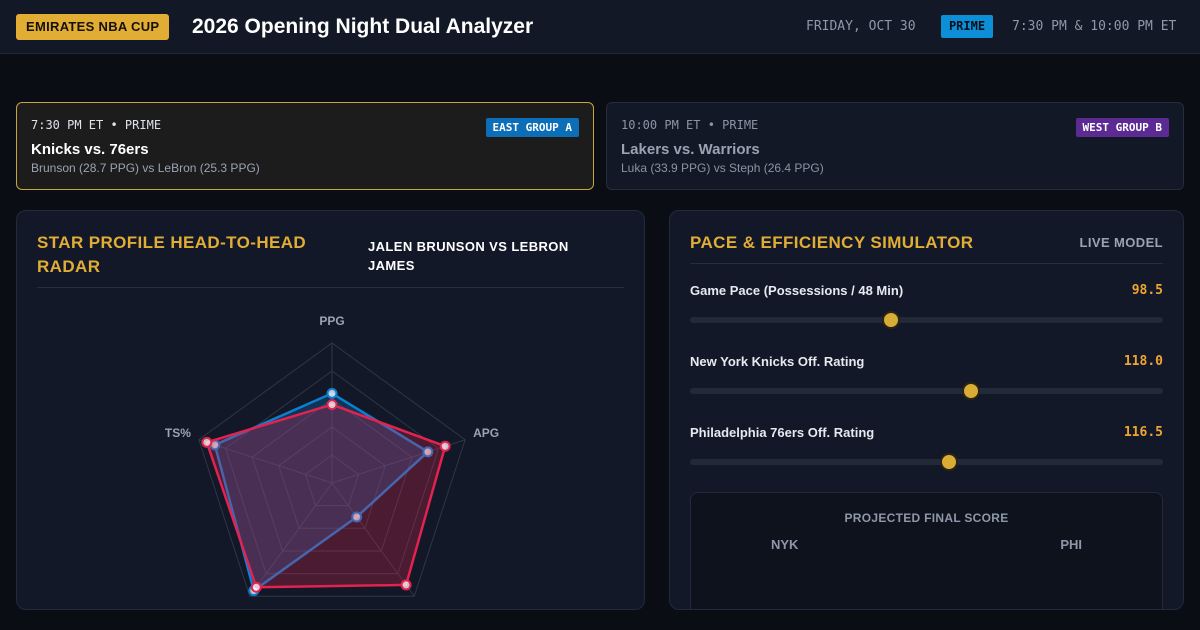 Image resolution: width=1200 pixels, height=630 pixels. I want to click on group-badge: EAST GROUP A, so click(532, 127).